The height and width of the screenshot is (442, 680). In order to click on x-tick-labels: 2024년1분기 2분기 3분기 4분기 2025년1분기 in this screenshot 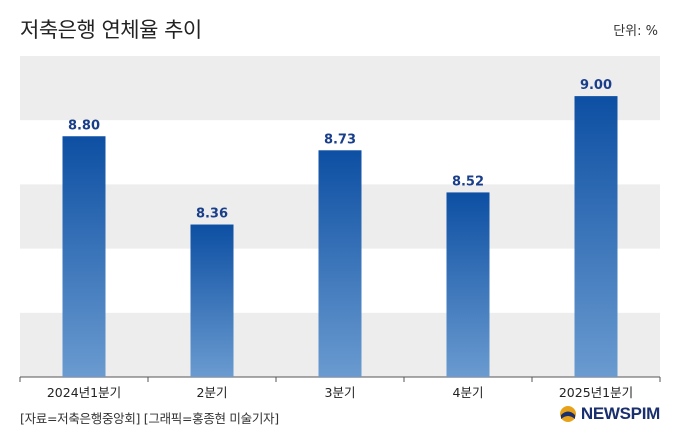, I will do `click(340, 392)`.